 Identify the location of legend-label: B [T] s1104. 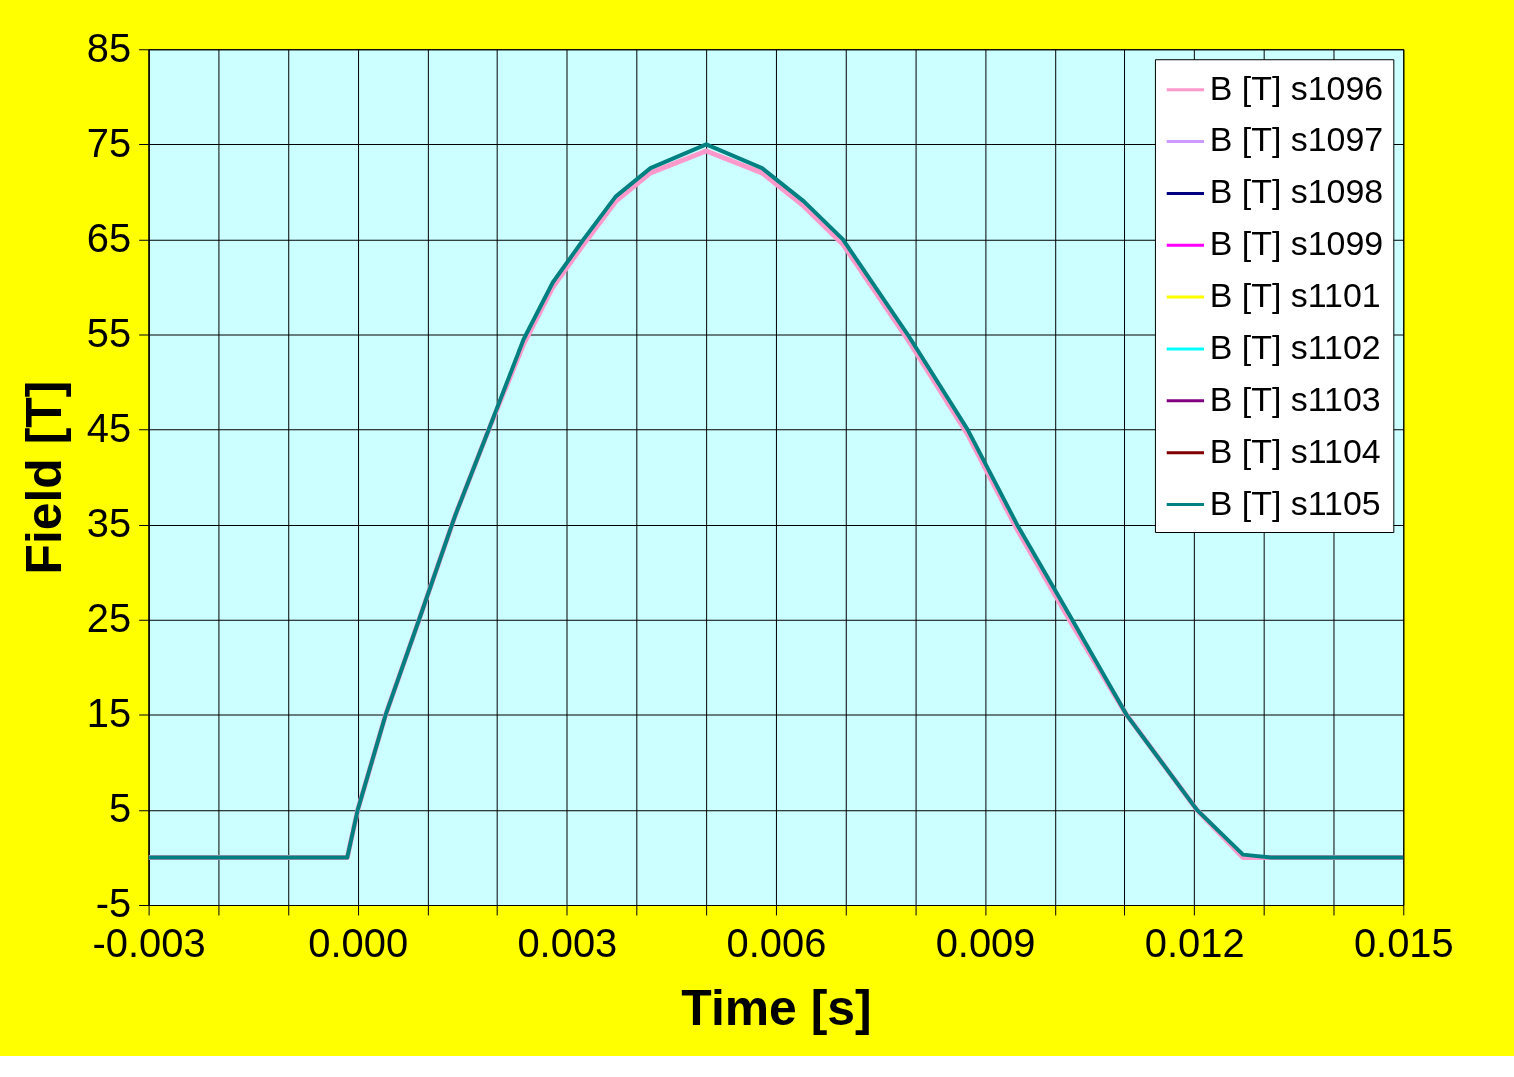
(1295, 450).